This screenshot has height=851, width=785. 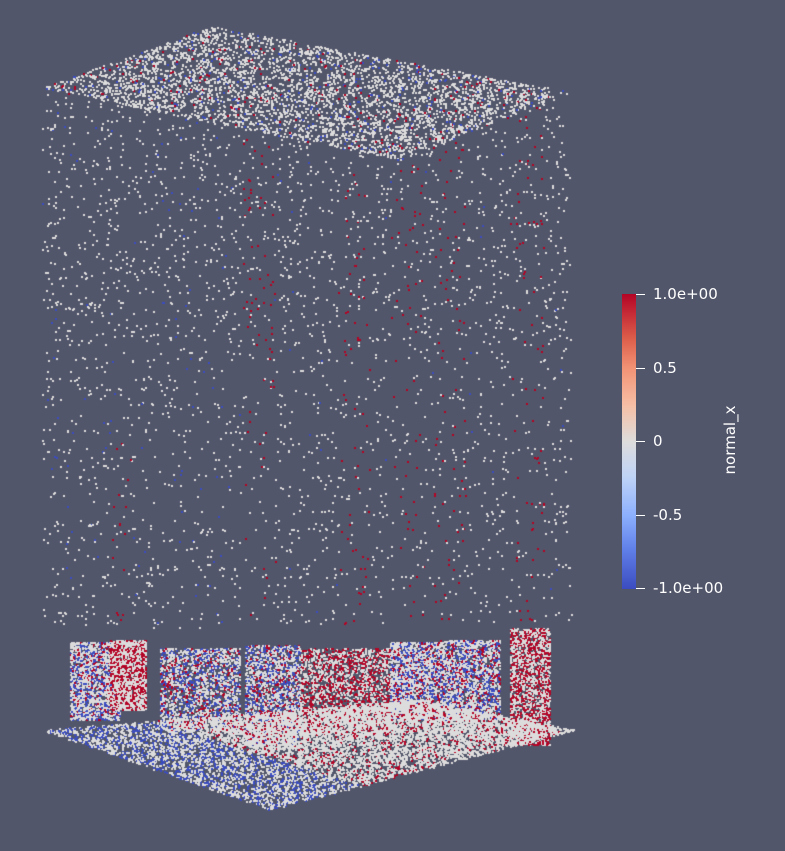 What do you see at coordinates (640, 368) in the screenshot?
I see `colorbar-tick-half` at bounding box center [640, 368].